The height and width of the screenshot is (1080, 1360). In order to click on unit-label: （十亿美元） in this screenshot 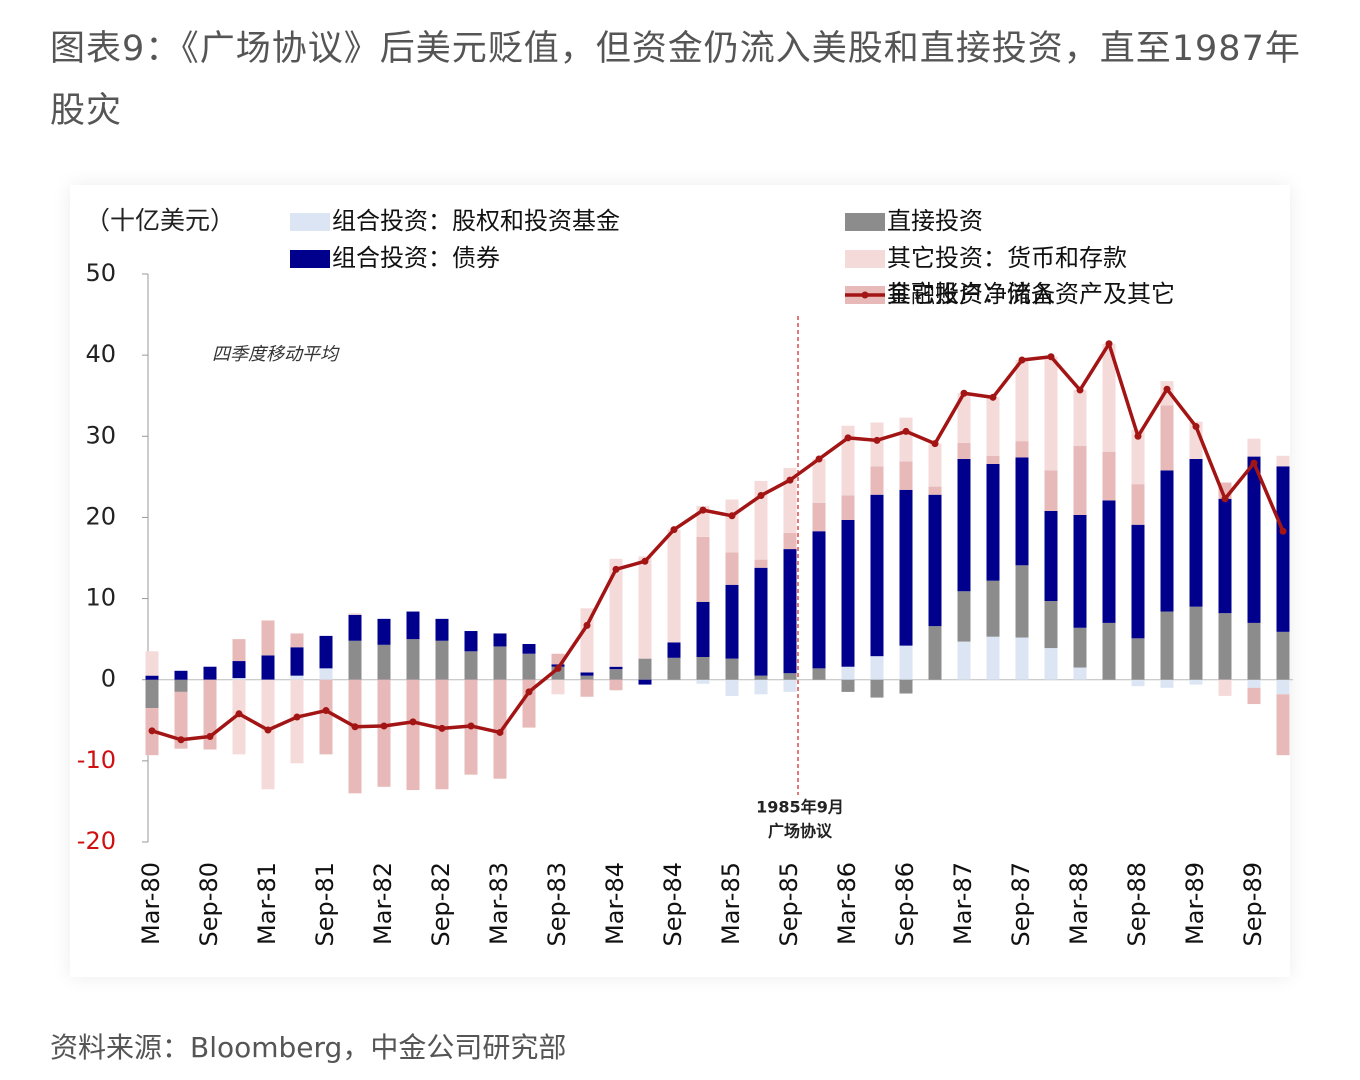, I will do `click(160, 220)`.